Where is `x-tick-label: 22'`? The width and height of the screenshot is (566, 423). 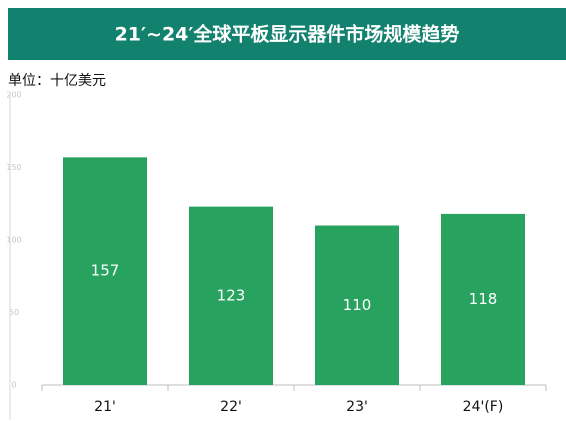 x-tick-label: 22' is located at coordinates (231, 407).